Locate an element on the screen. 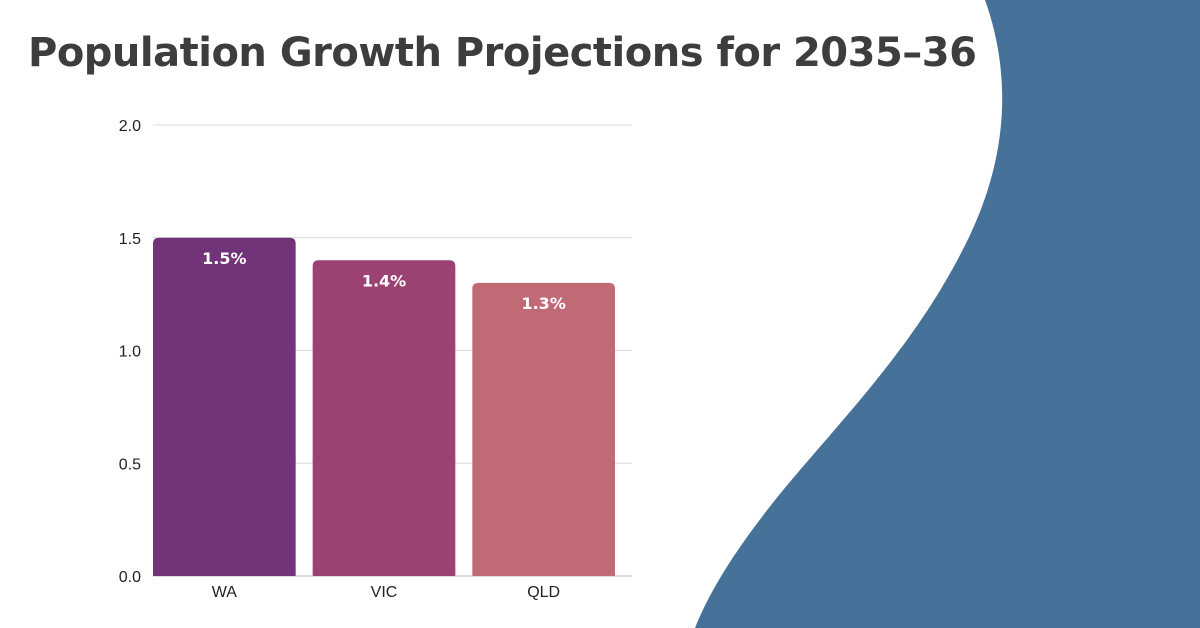  x-axis-ticks: WA VIC QLD is located at coordinates (386, 592).